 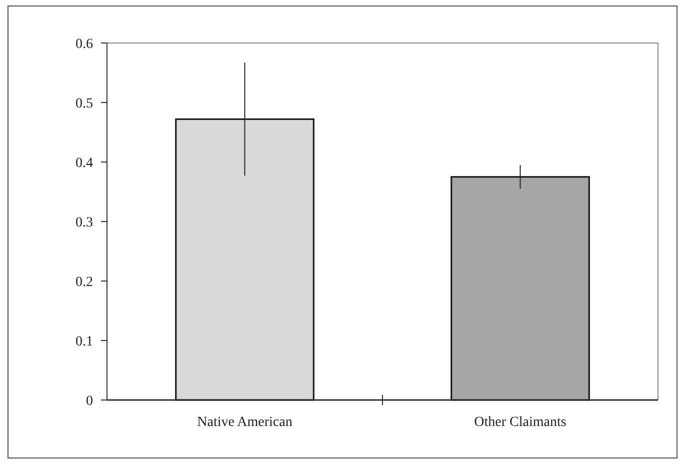 What do you see at coordinates (84, 163) in the screenshot?
I see `y-tick-label: 0.4` at bounding box center [84, 163].